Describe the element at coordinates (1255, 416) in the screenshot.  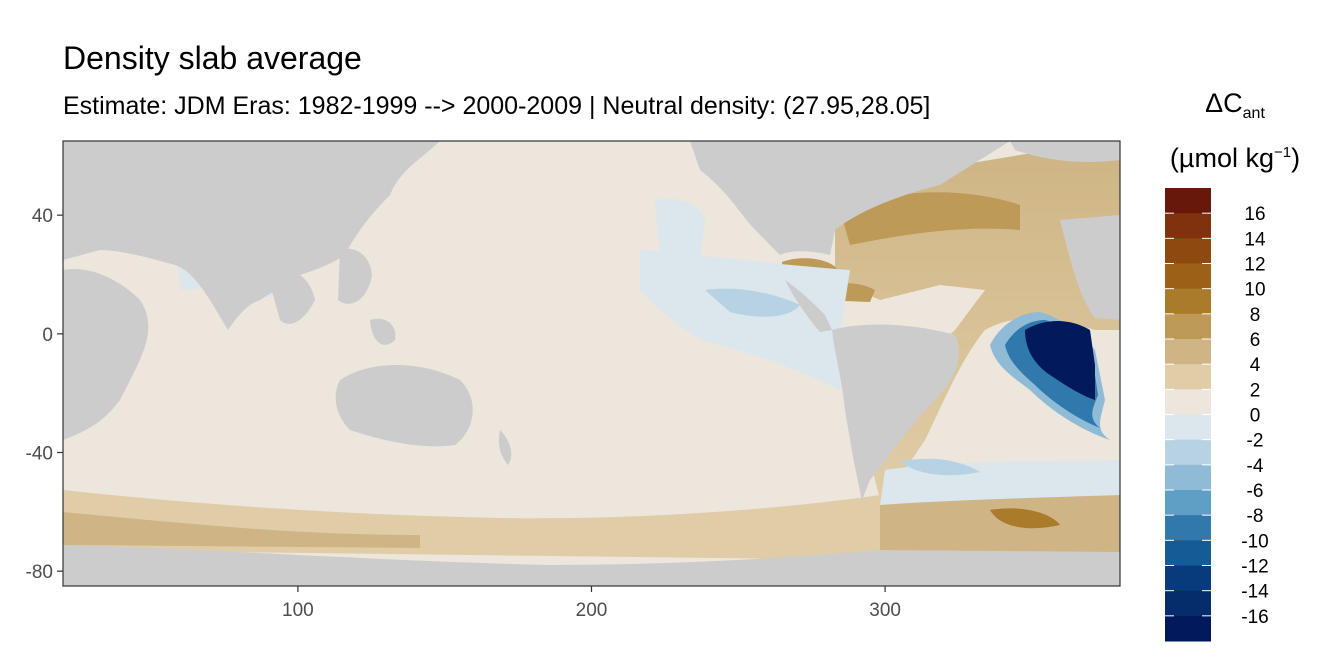
I see `legend-label: 0` at that location.